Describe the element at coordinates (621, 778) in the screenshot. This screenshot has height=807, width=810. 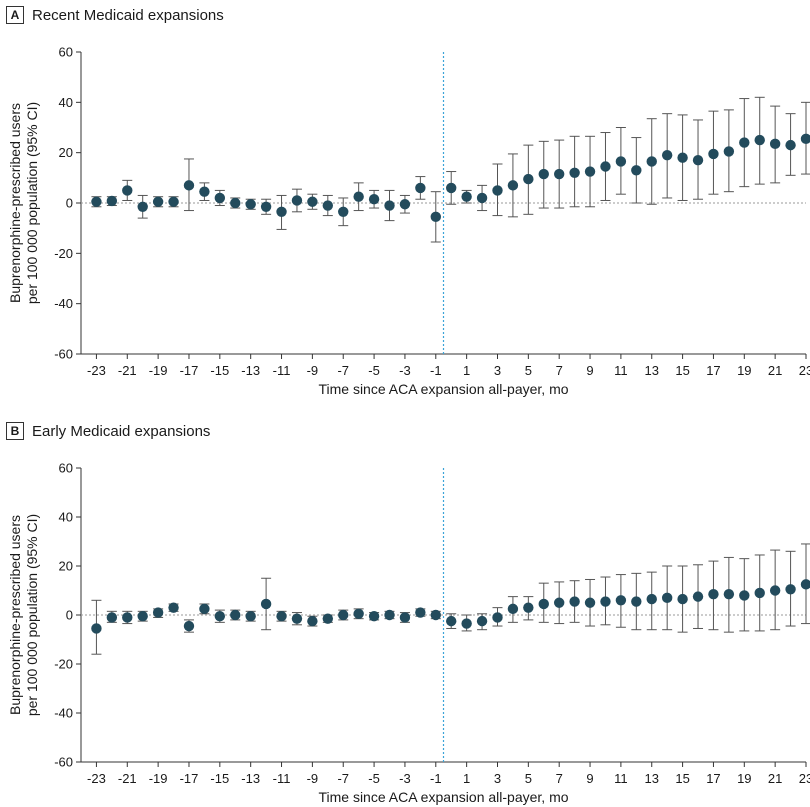
I see `x-tick-label: 11` at that location.